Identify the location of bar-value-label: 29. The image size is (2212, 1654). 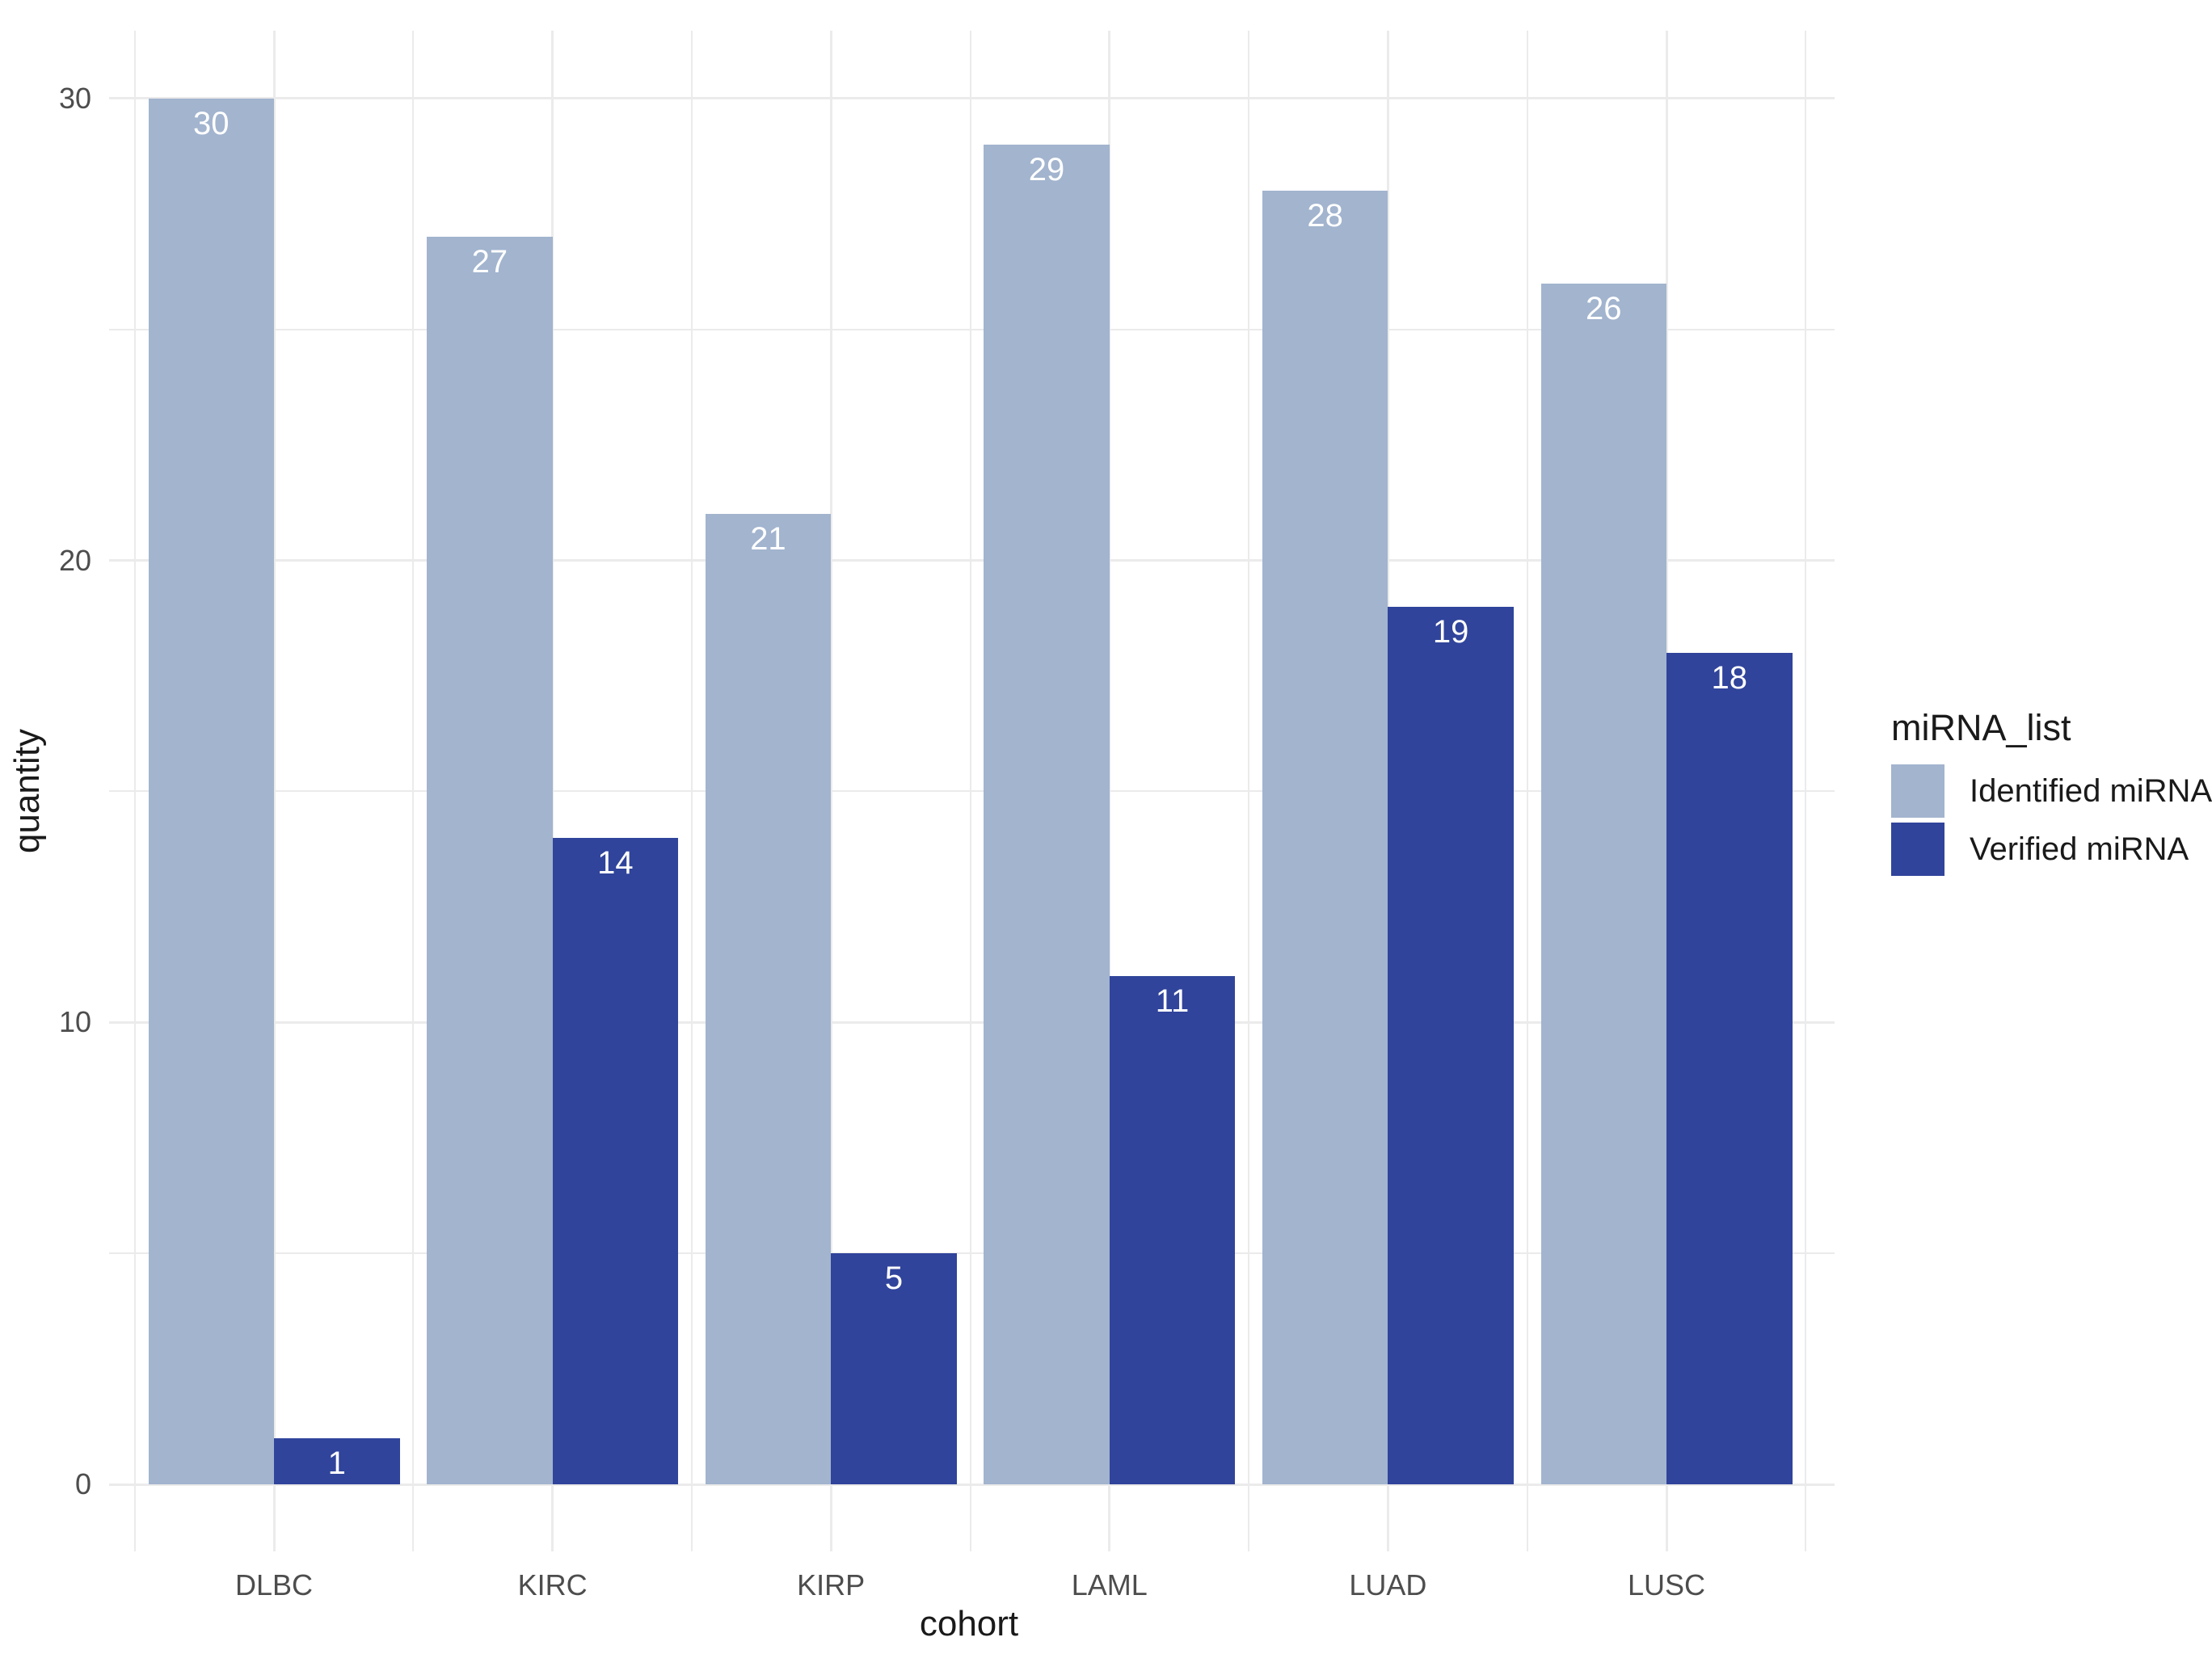
(1046, 170).